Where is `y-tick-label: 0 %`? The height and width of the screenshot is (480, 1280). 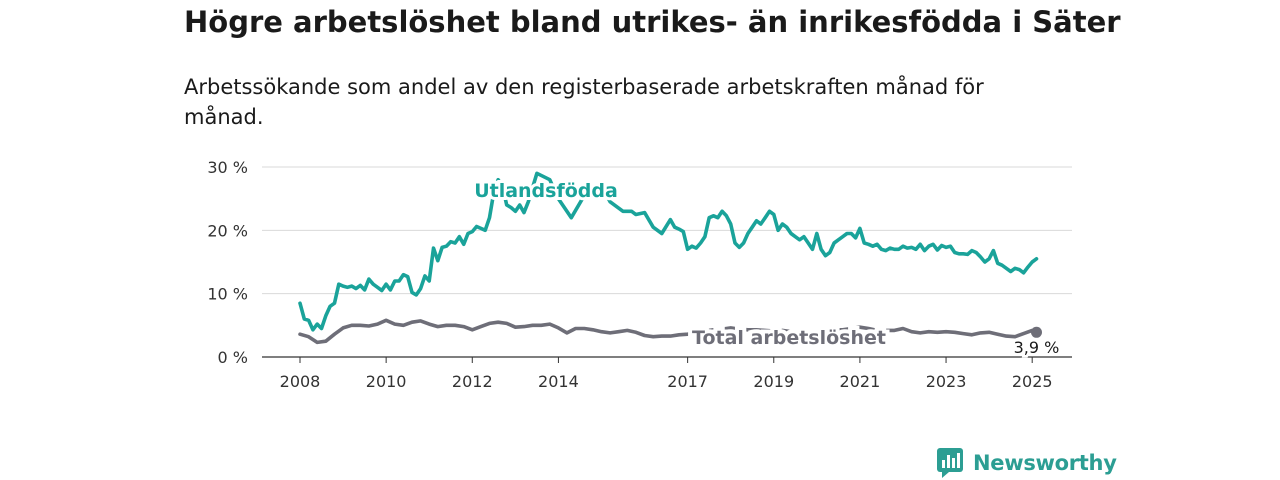
y-tick-label: 0 % is located at coordinates (233, 357).